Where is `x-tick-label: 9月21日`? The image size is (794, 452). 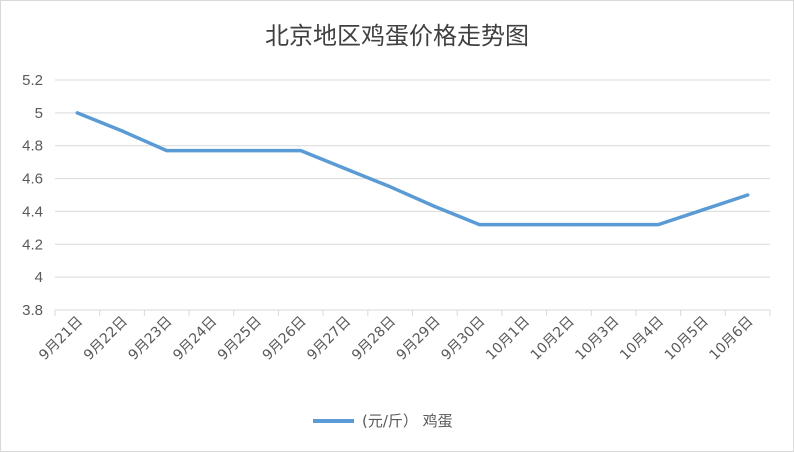 x-tick-label: 9月21日 is located at coordinates (61, 339).